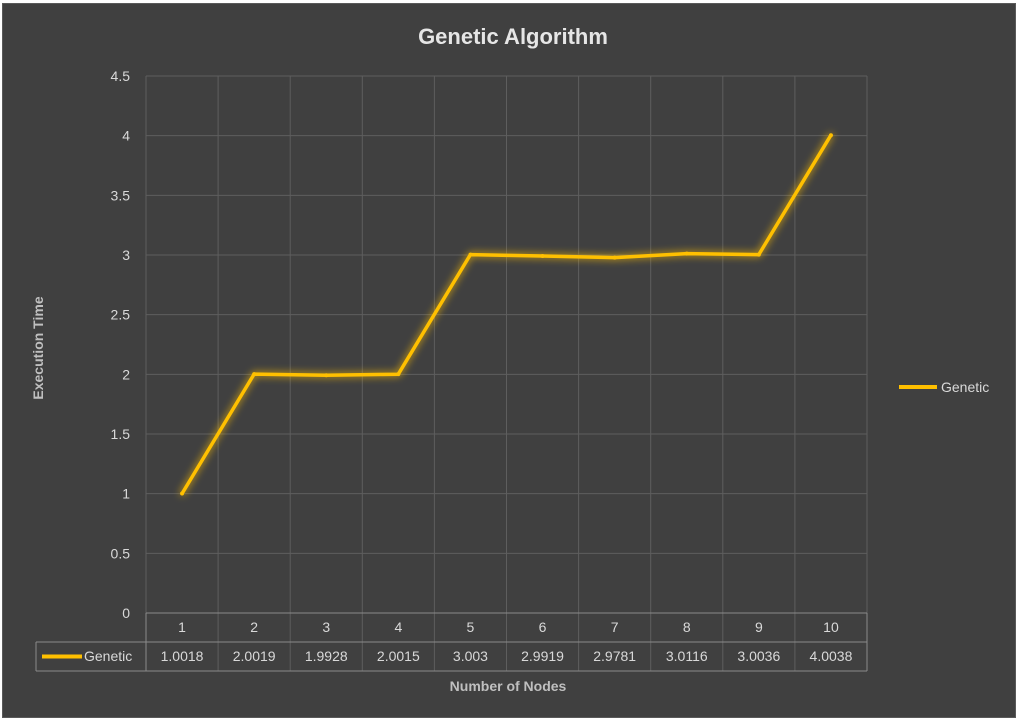 Image resolution: width=1020 pixels, height=722 pixels. Describe the element at coordinates (126, 613) in the screenshot. I see `y-tick-label: 0` at that location.